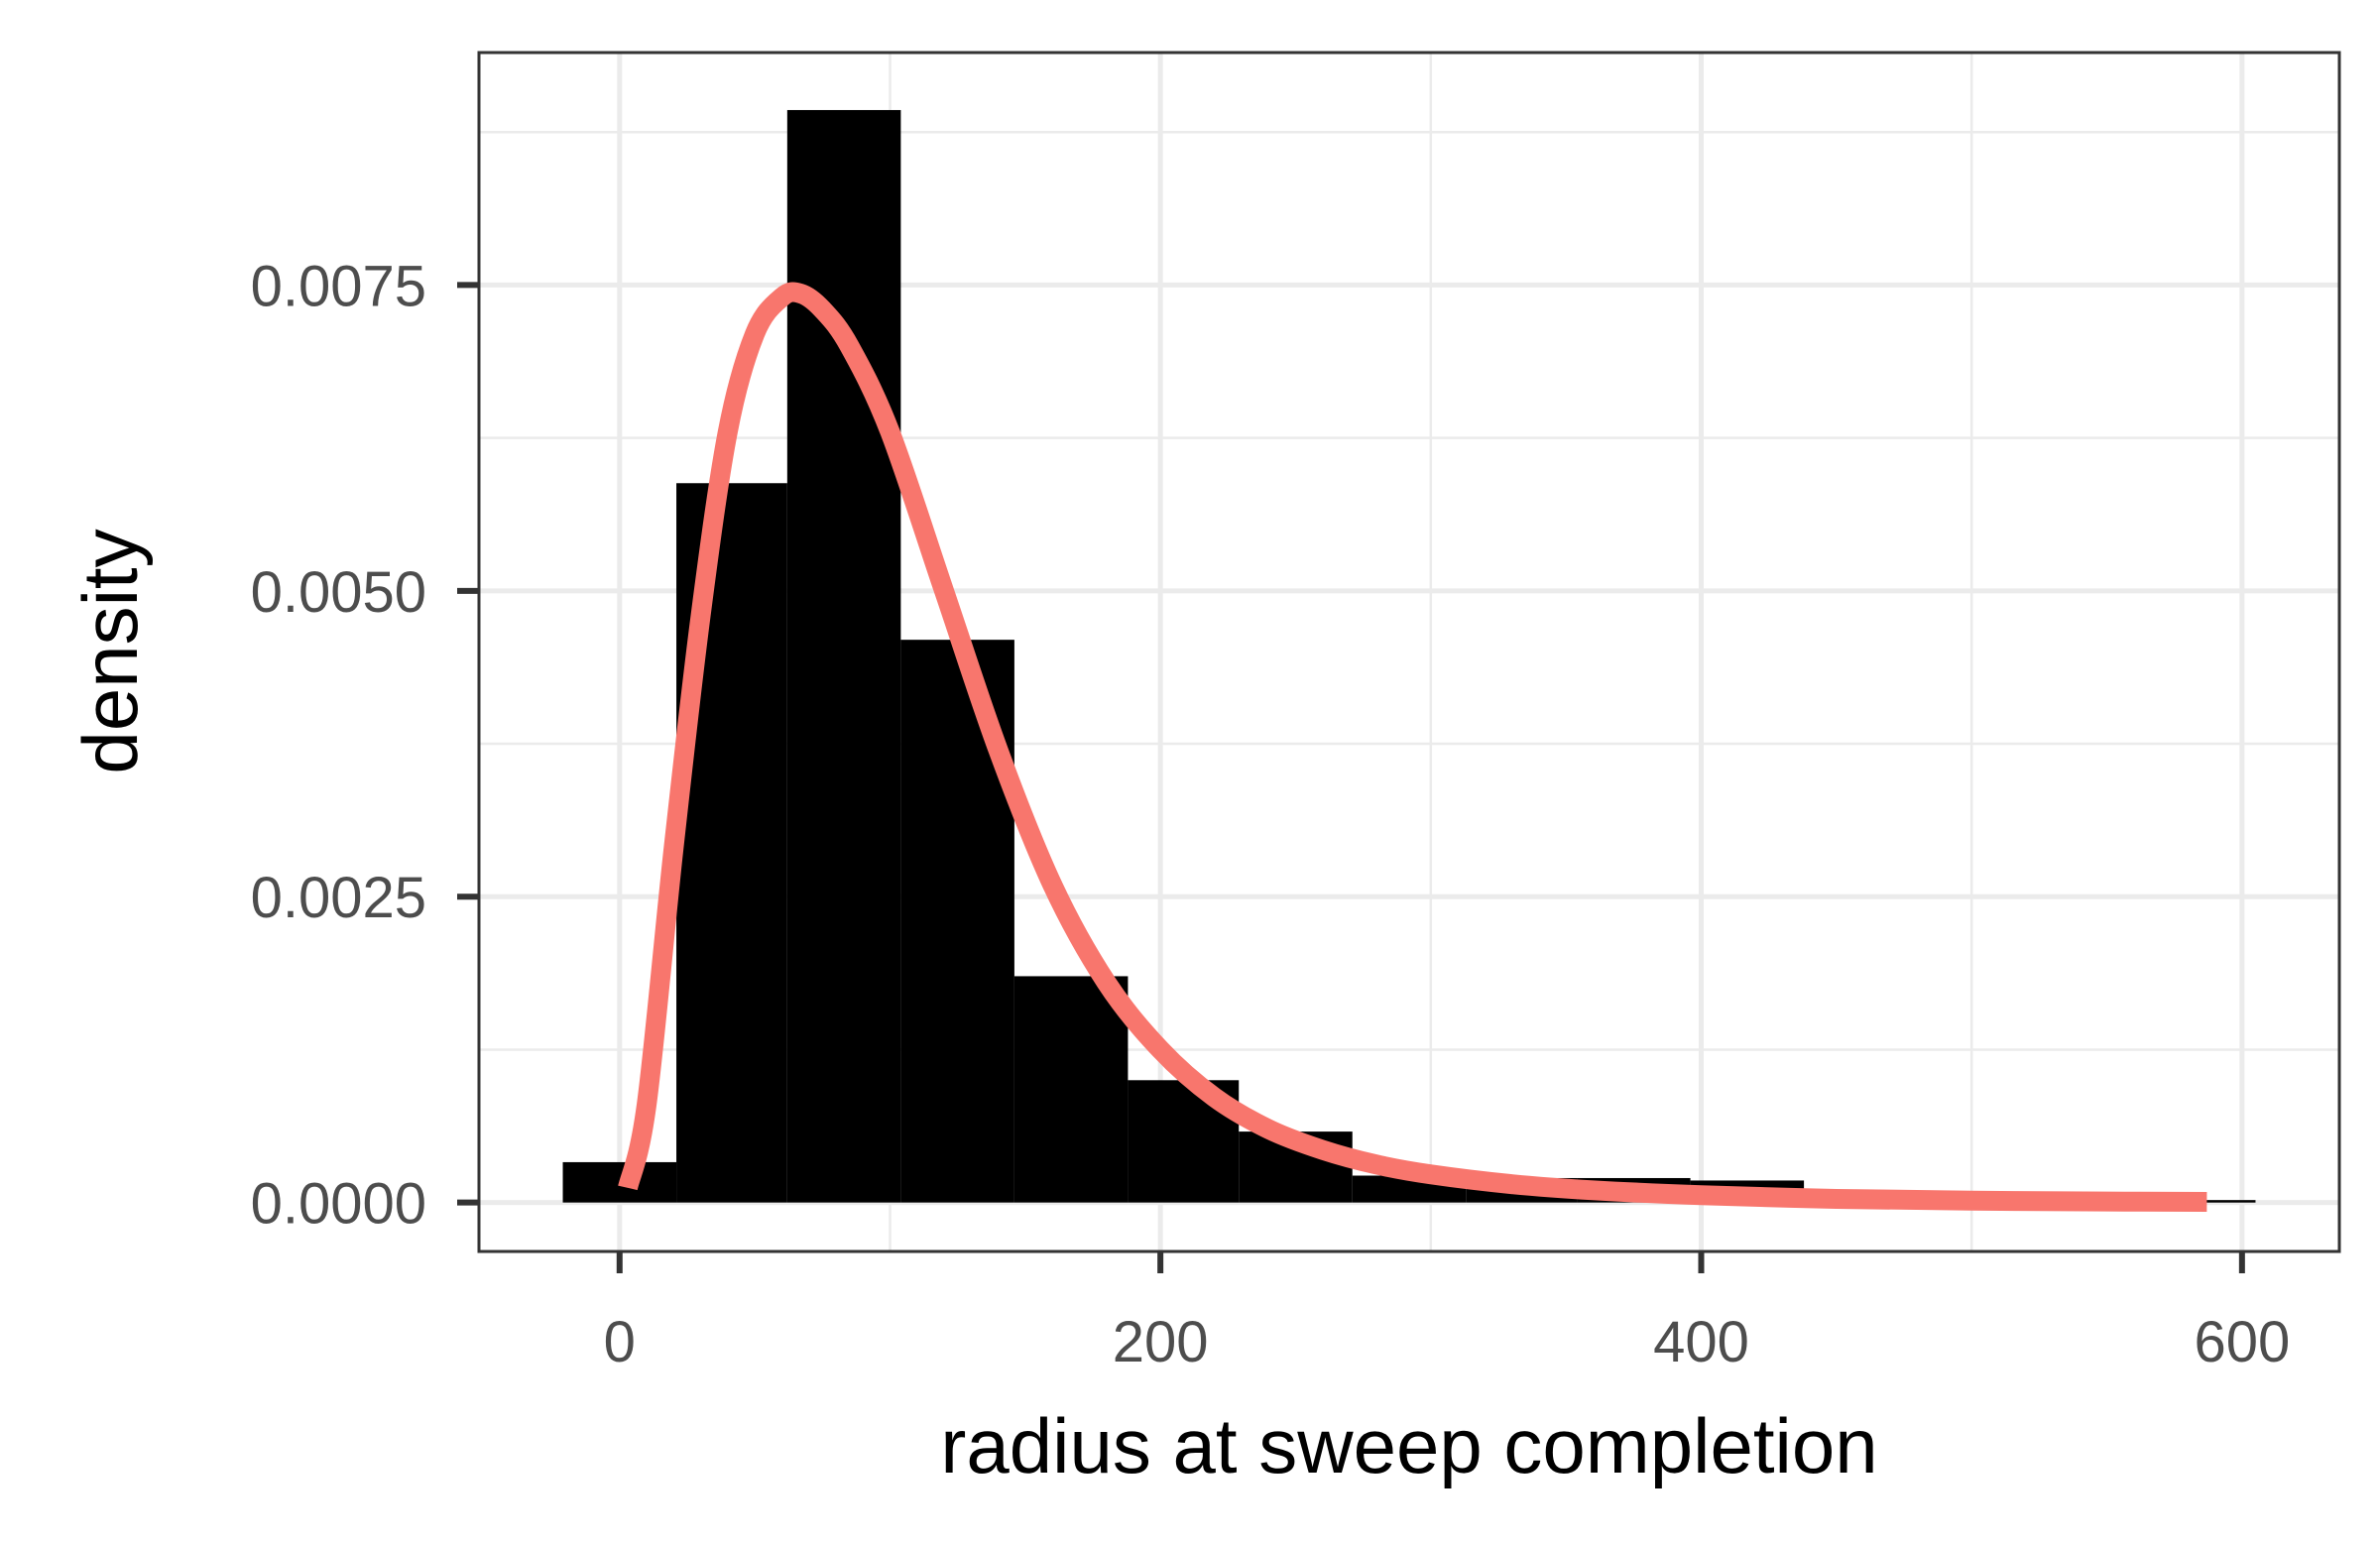 This screenshot has height=1545, width=2380. Describe the element at coordinates (1161, 1342) in the screenshot. I see `x-tick-label: 200` at that location.